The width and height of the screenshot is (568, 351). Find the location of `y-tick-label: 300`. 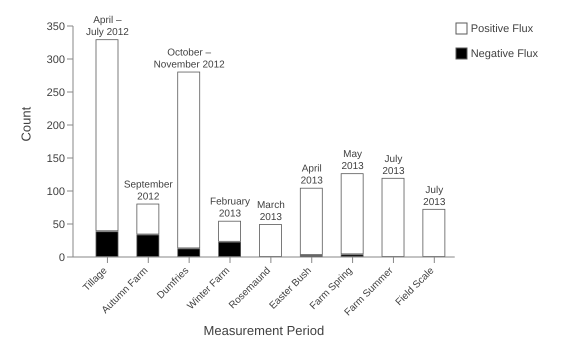

y-tick-label: 300 is located at coordinates (55, 60).